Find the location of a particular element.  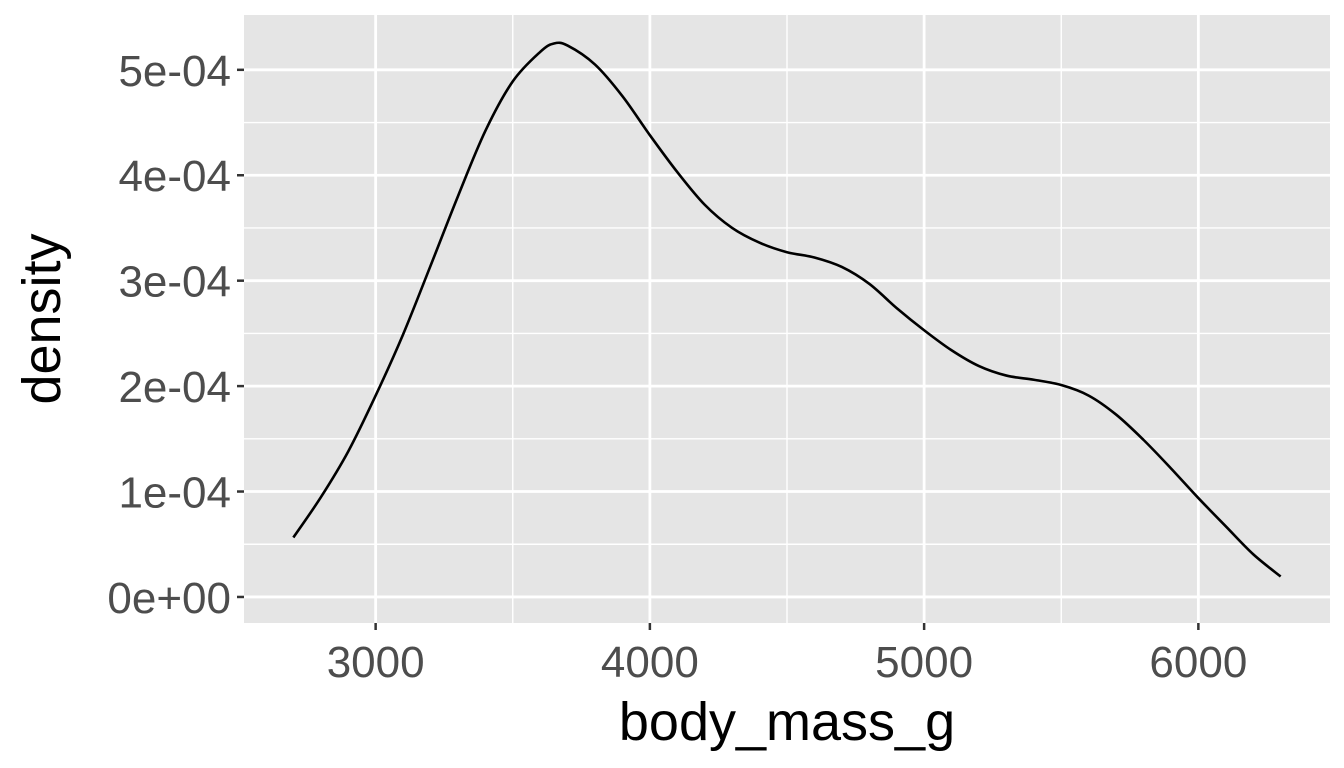

x-tick-label: 3000 is located at coordinates (376, 662).